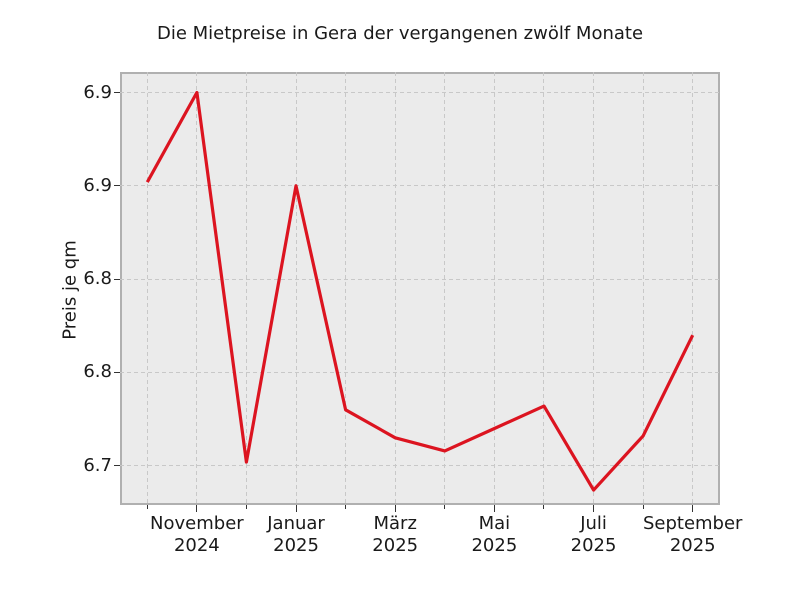 The image size is (800, 600). I want to click on x-tick-label: Januar 2025, so click(296, 534).